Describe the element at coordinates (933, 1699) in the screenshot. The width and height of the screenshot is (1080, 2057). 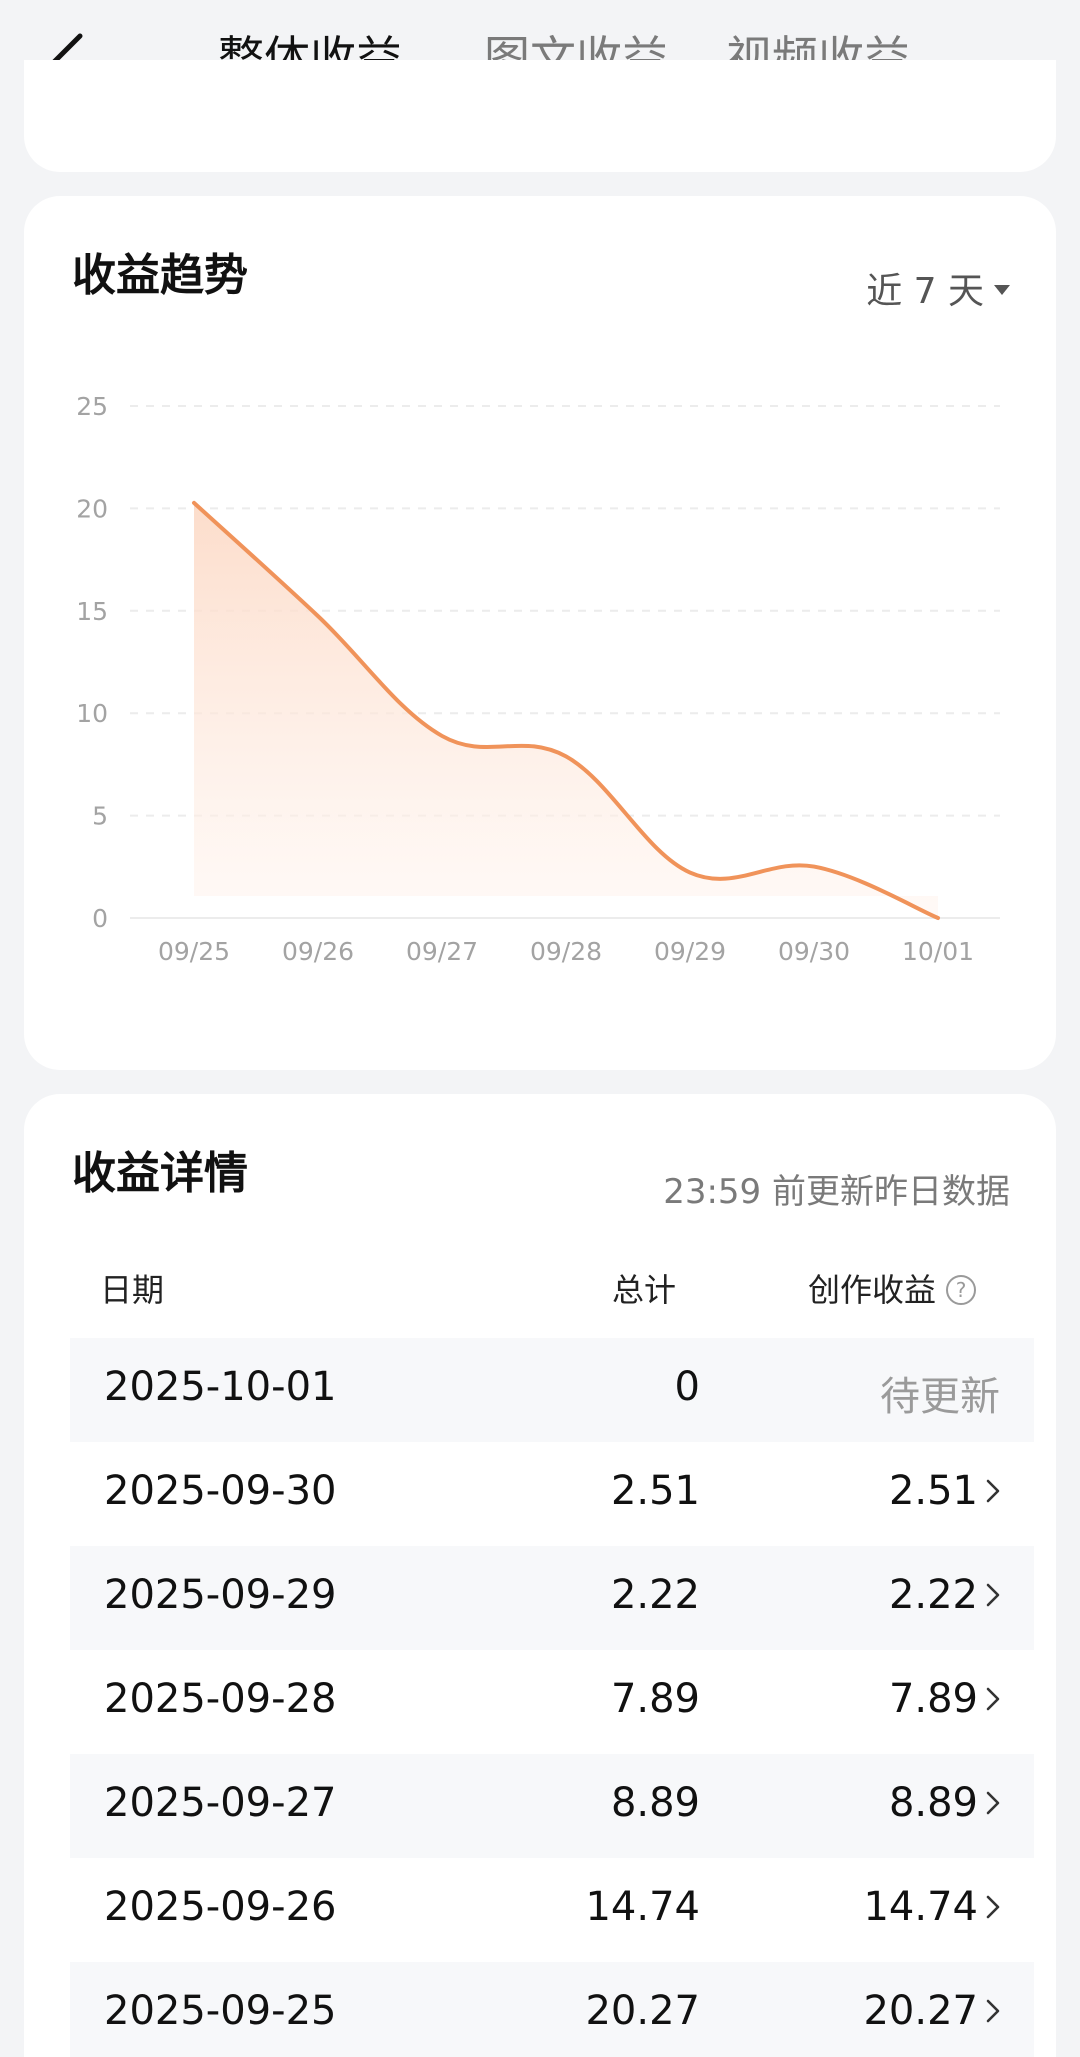
I see `row-creation-value: 7.89` at that location.